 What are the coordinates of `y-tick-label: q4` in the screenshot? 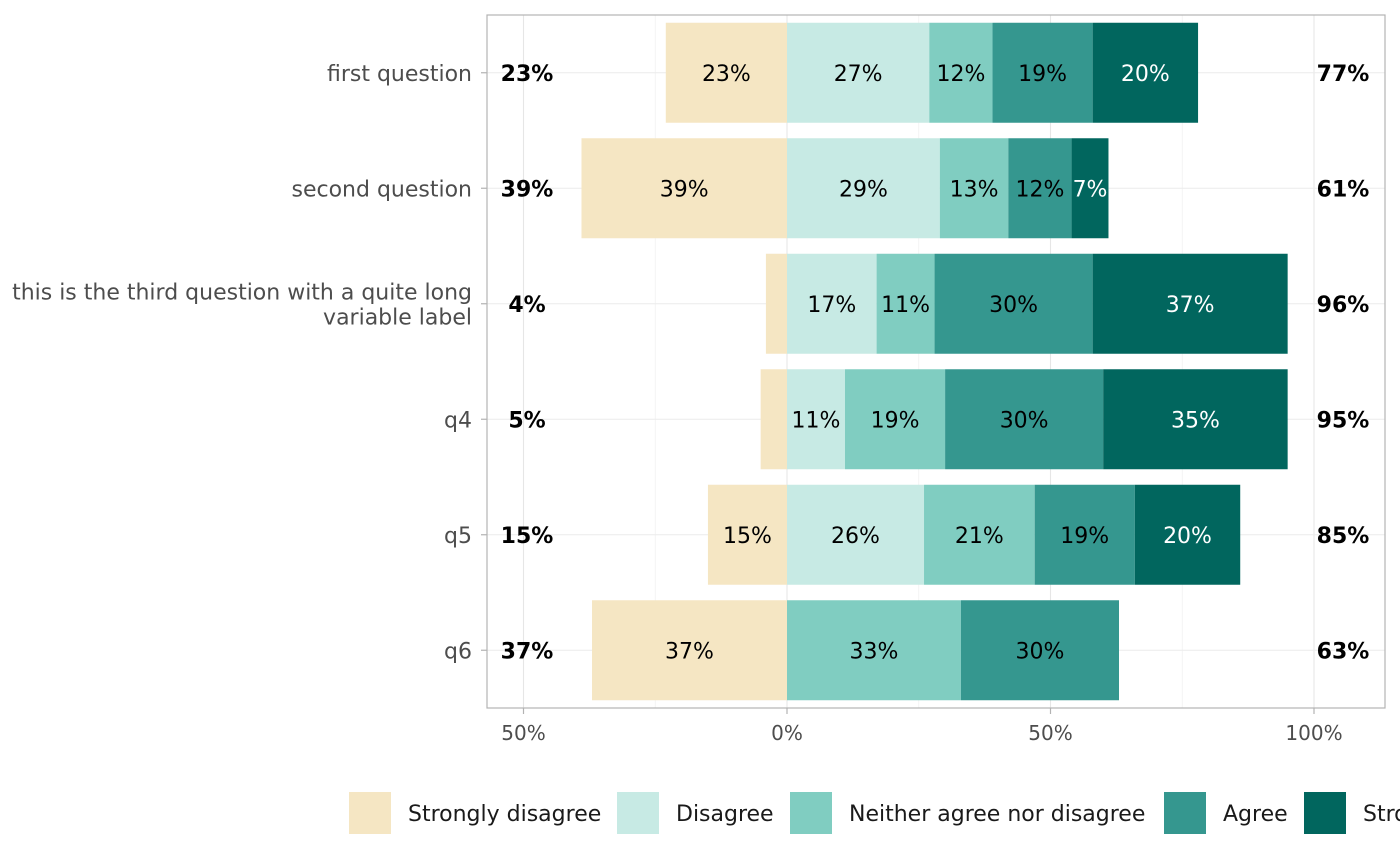 It's located at (458, 420).